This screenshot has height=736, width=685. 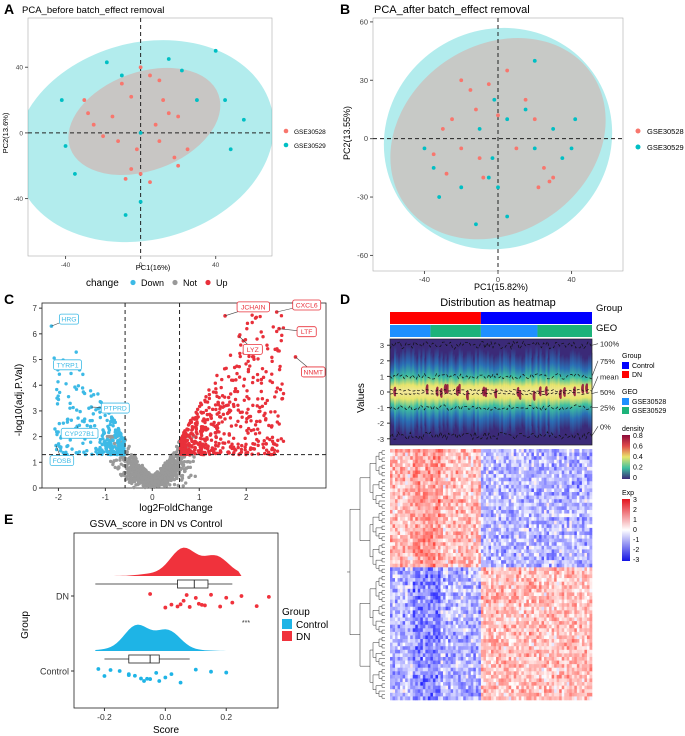 What do you see at coordinates (163, 100) in the screenshot?
I see `pa-point-gse30528` at bounding box center [163, 100].